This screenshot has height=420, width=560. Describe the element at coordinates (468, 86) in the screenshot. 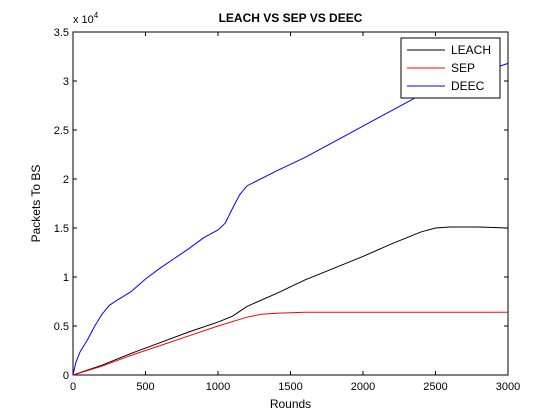

I see `legend-label-deec: DEEC` at that location.